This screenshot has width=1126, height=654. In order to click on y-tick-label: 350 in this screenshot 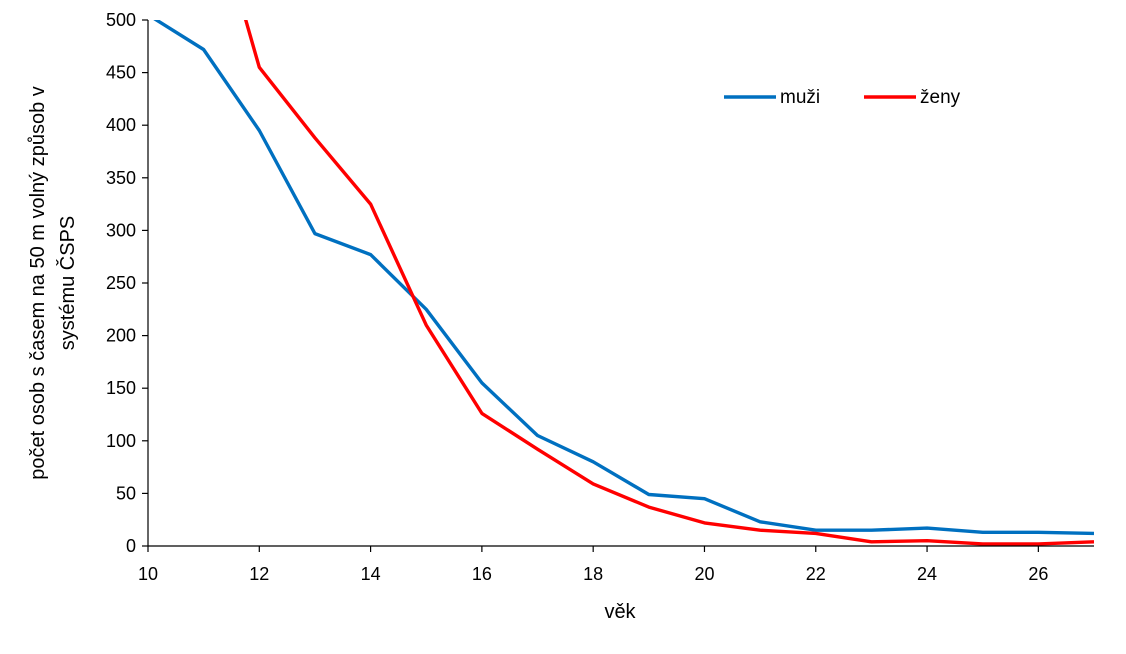, I will do `click(121, 178)`.